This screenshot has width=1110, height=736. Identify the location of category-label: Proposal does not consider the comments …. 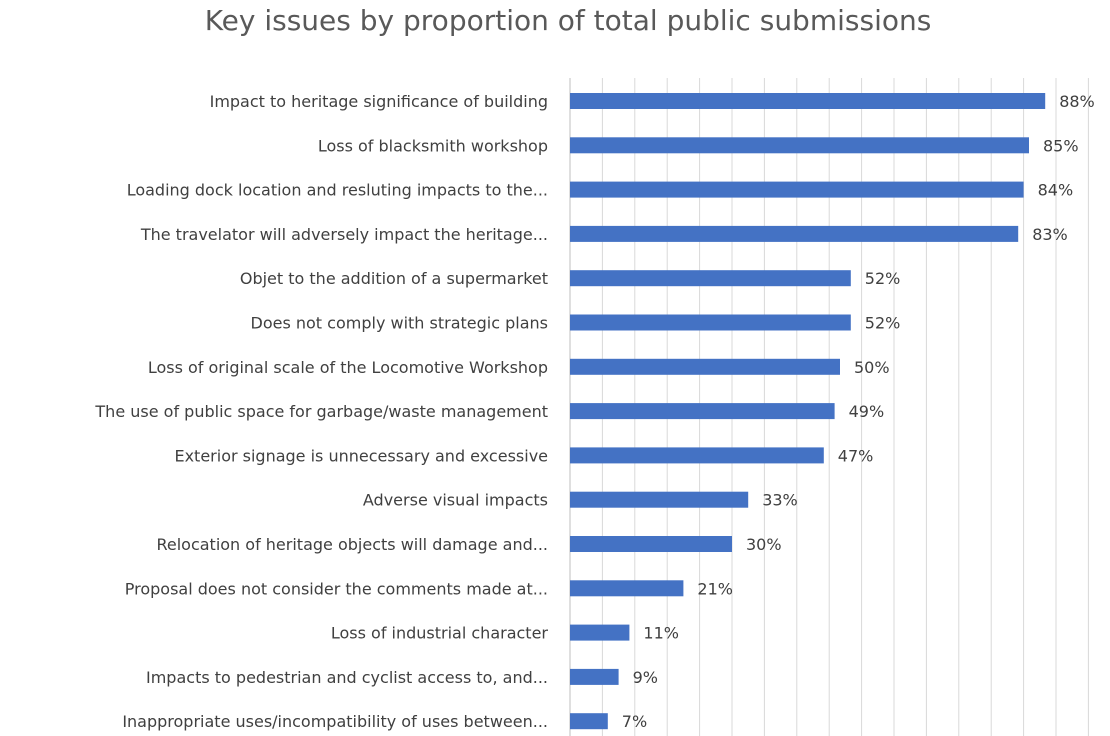
(336, 588).